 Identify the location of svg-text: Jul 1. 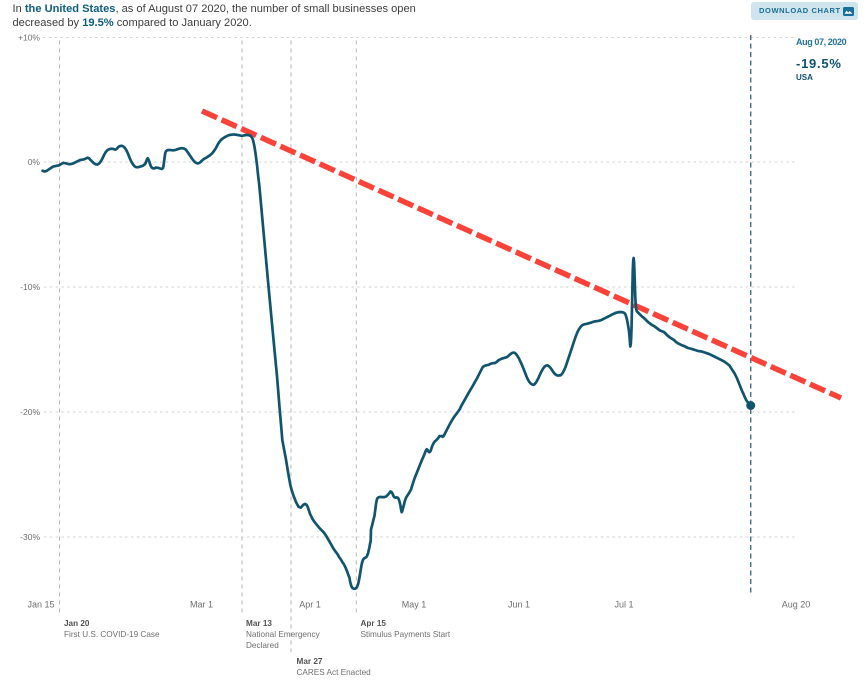
(623, 605).